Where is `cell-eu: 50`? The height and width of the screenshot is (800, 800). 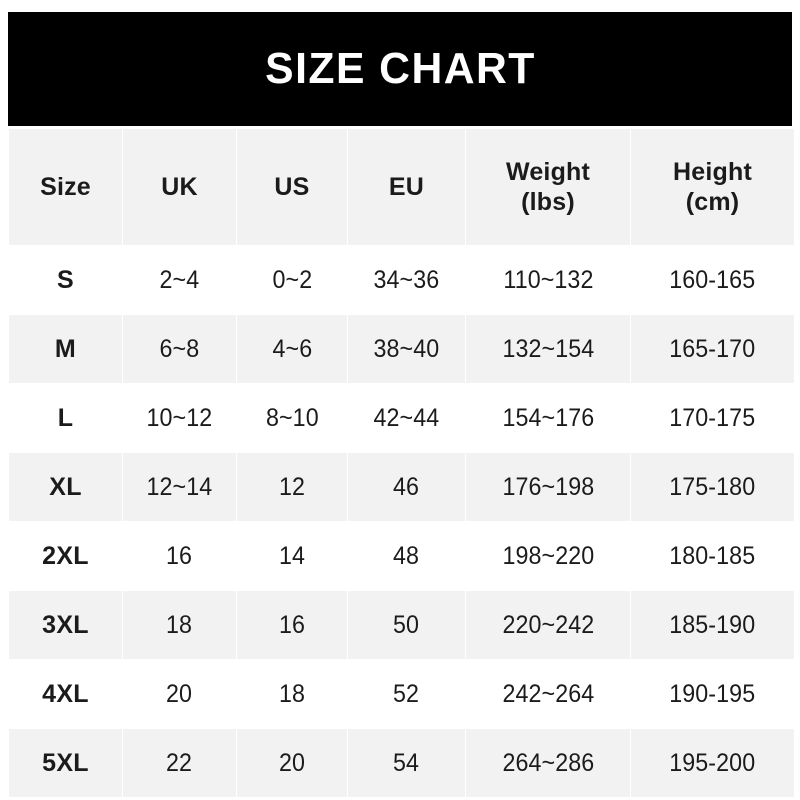
cell-eu: 50 is located at coordinates (406, 625).